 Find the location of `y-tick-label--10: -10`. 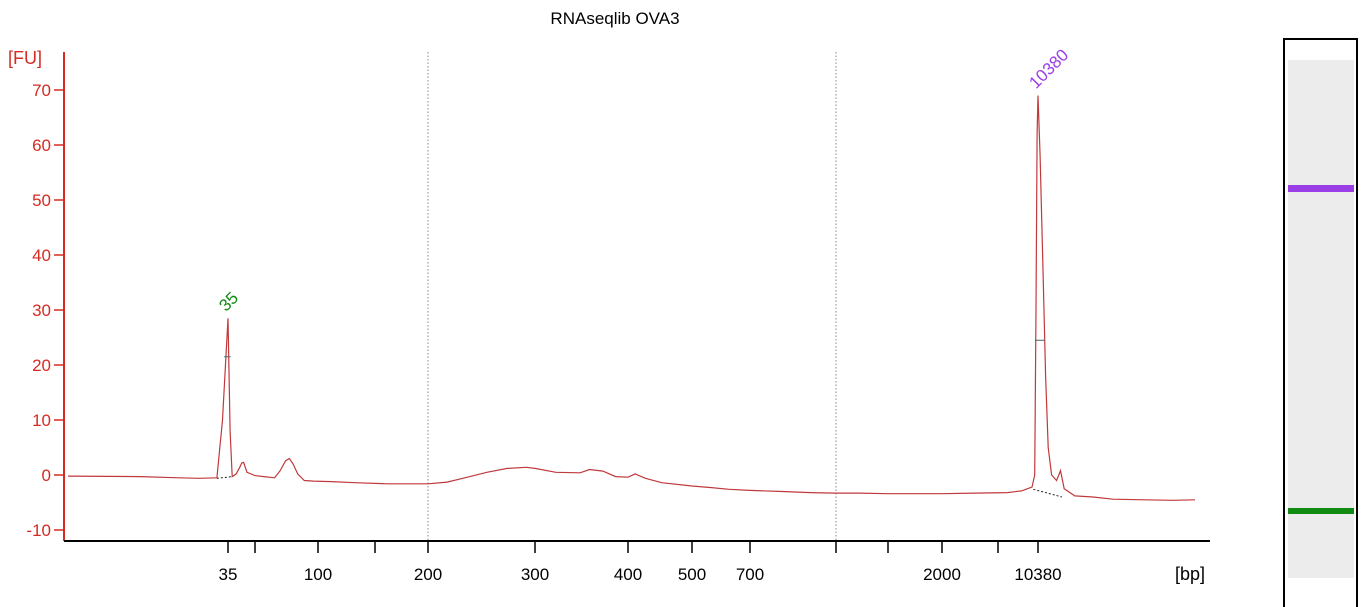

y-tick-label--10: -10 is located at coordinates (38, 530).